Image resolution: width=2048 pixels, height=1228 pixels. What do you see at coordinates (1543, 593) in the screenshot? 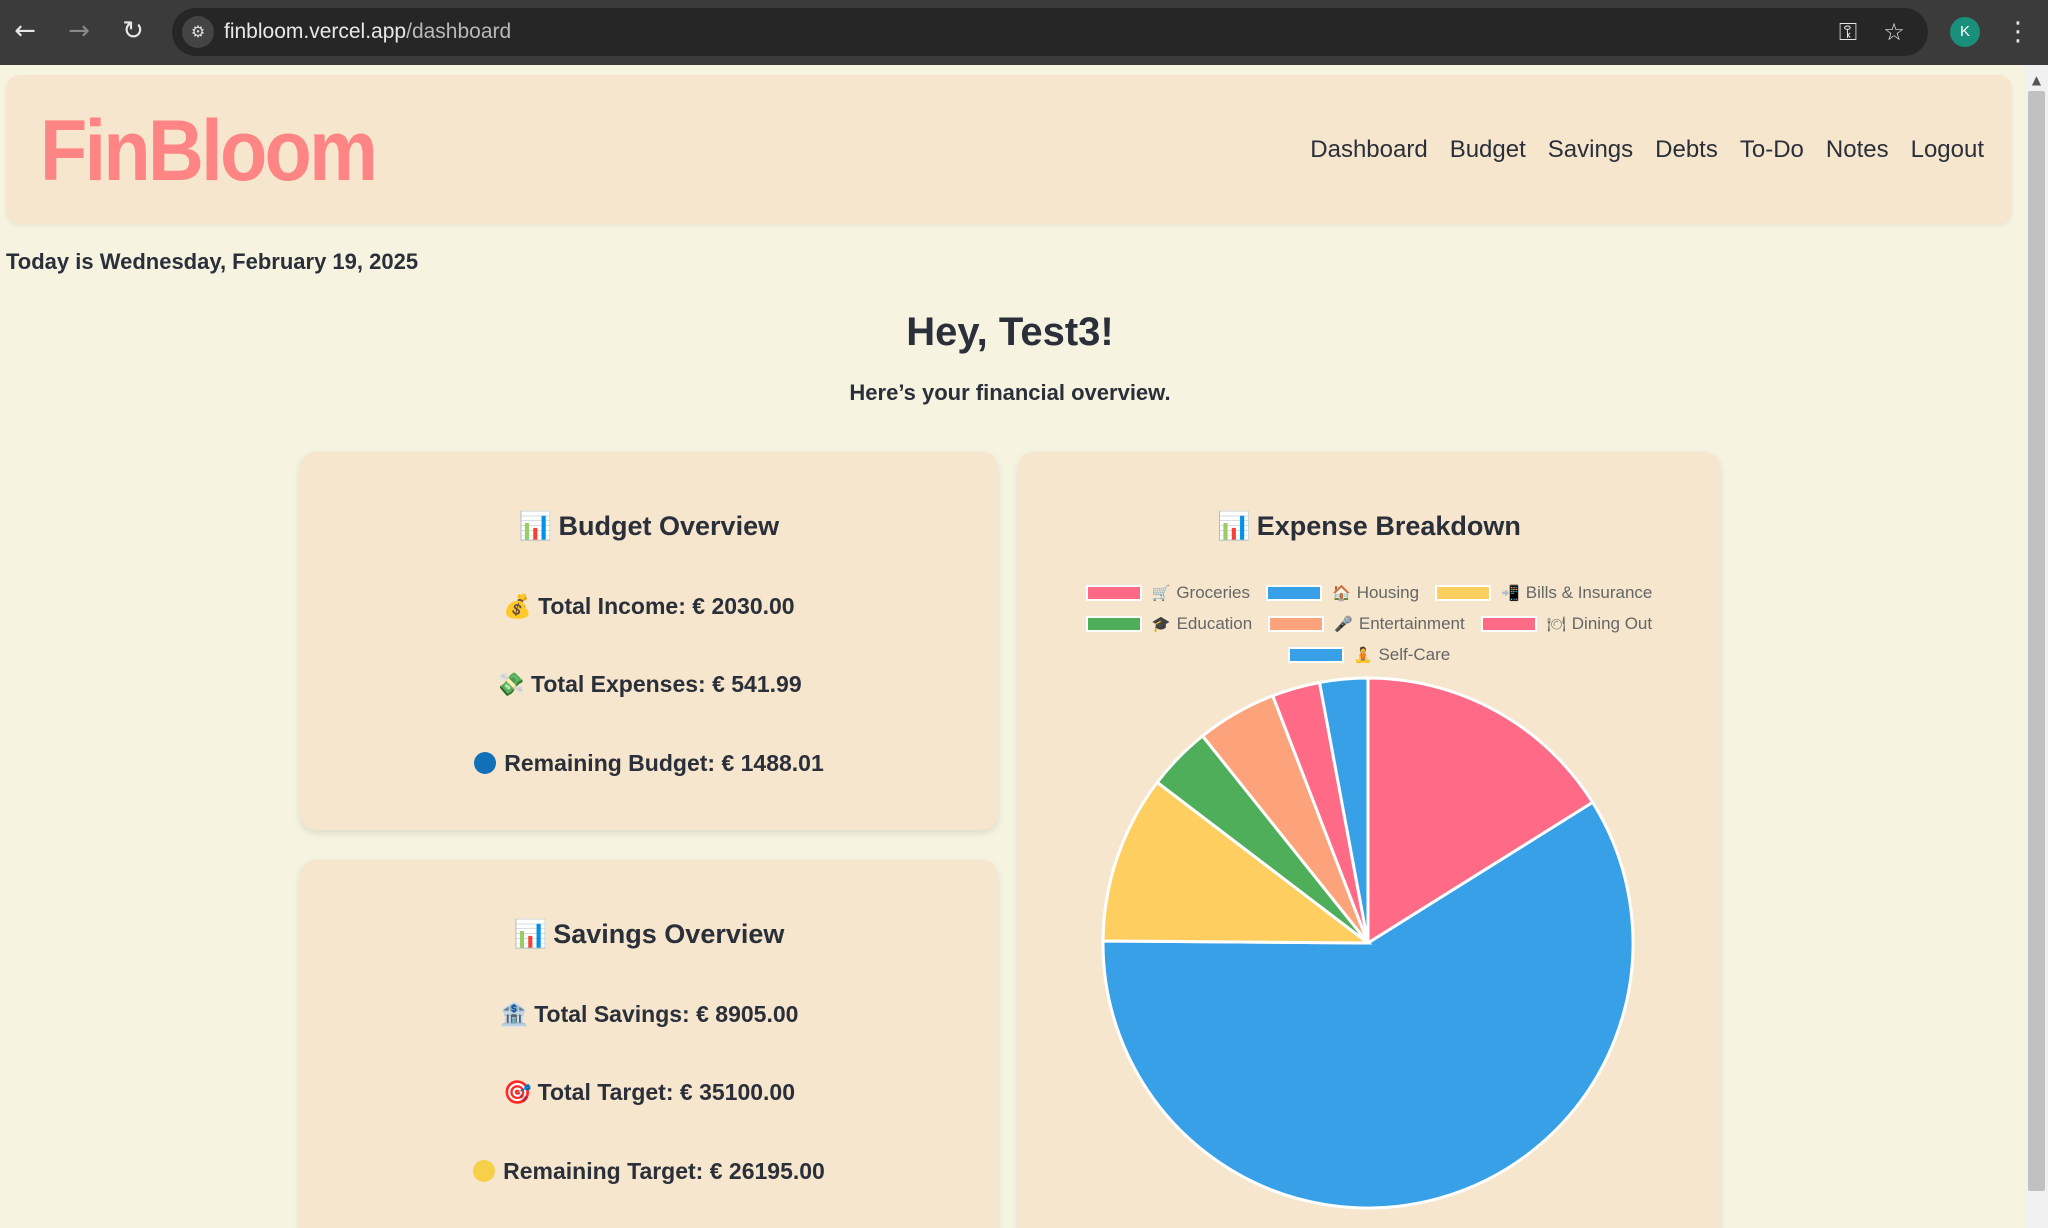
I see `legend-item-bills-insurance: 📲 Bills & Insurance` at bounding box center [1543, 593].